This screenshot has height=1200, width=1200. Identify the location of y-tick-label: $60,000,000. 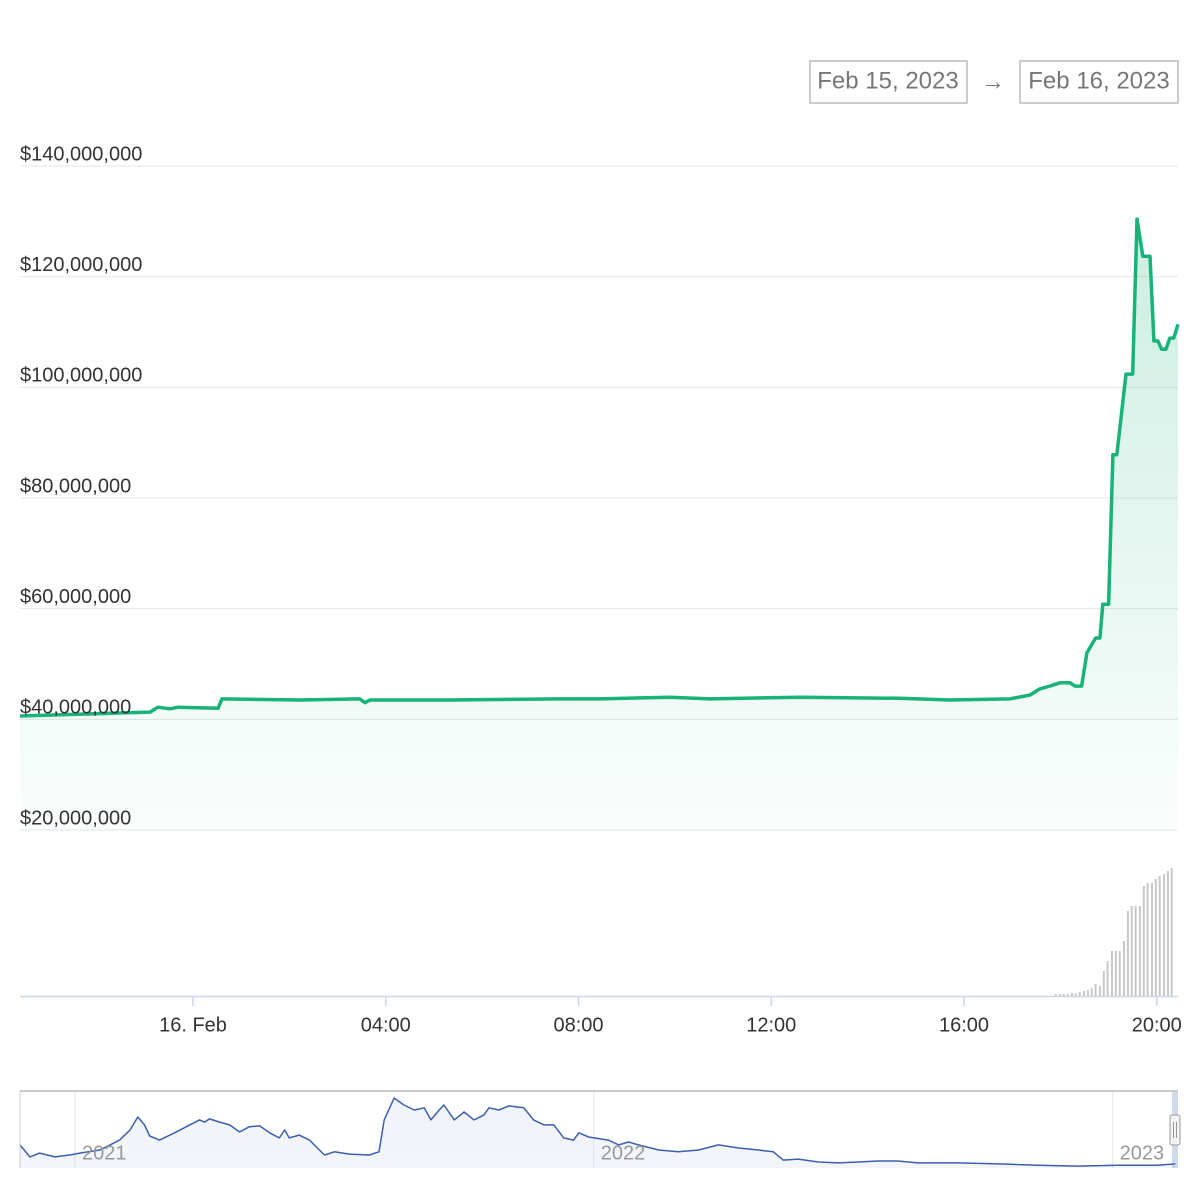
(75, 597).